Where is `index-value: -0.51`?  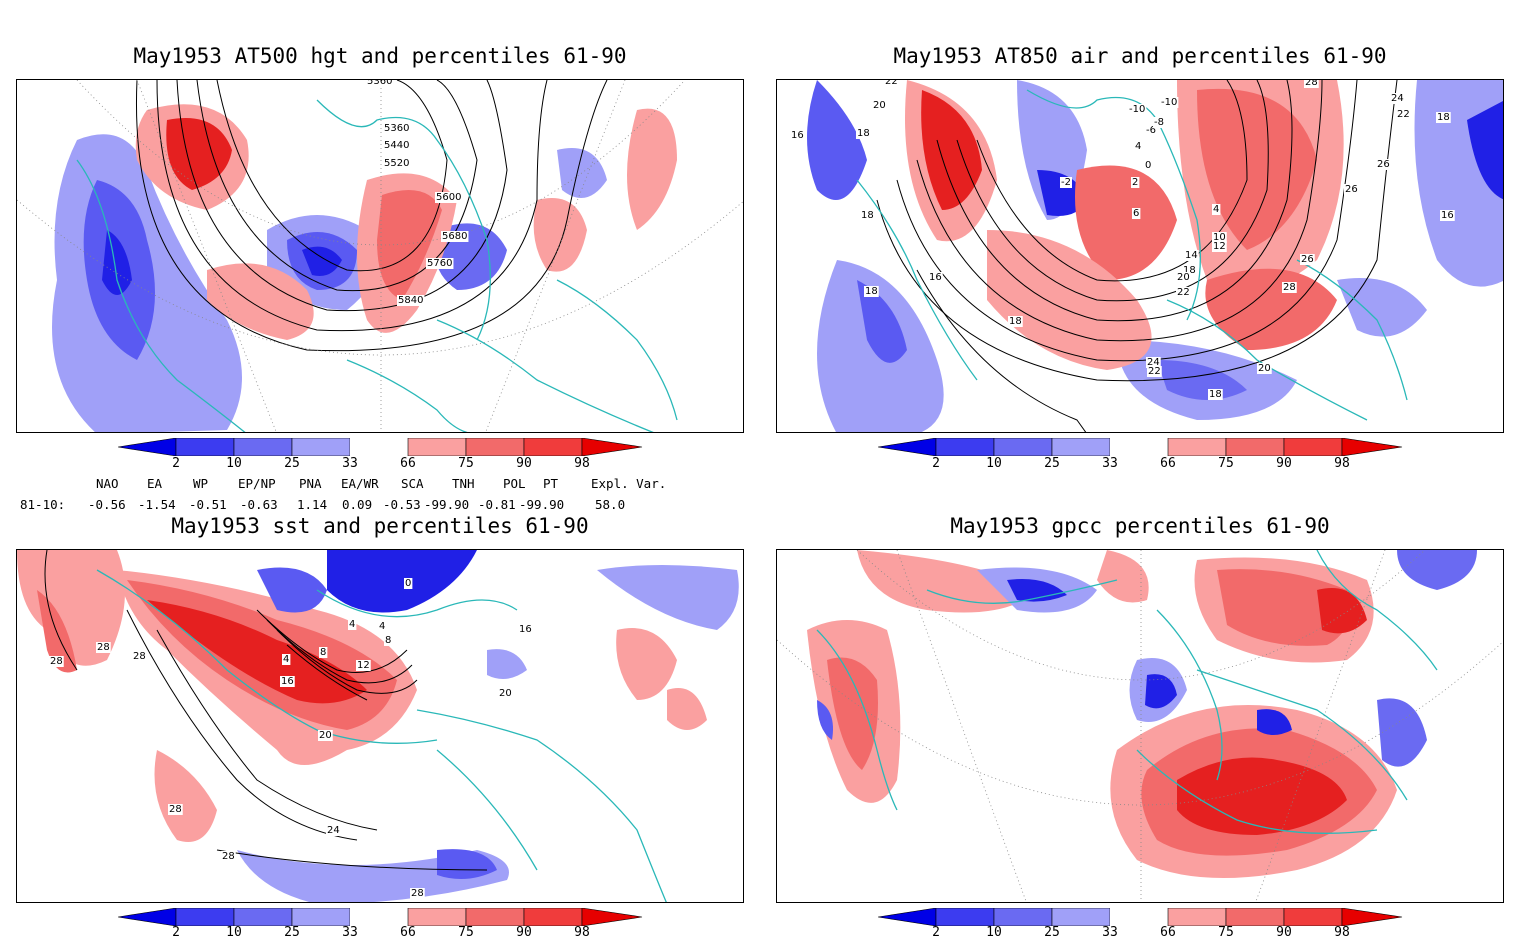
index-value: -0.51 is located at coordinates (208, 504).